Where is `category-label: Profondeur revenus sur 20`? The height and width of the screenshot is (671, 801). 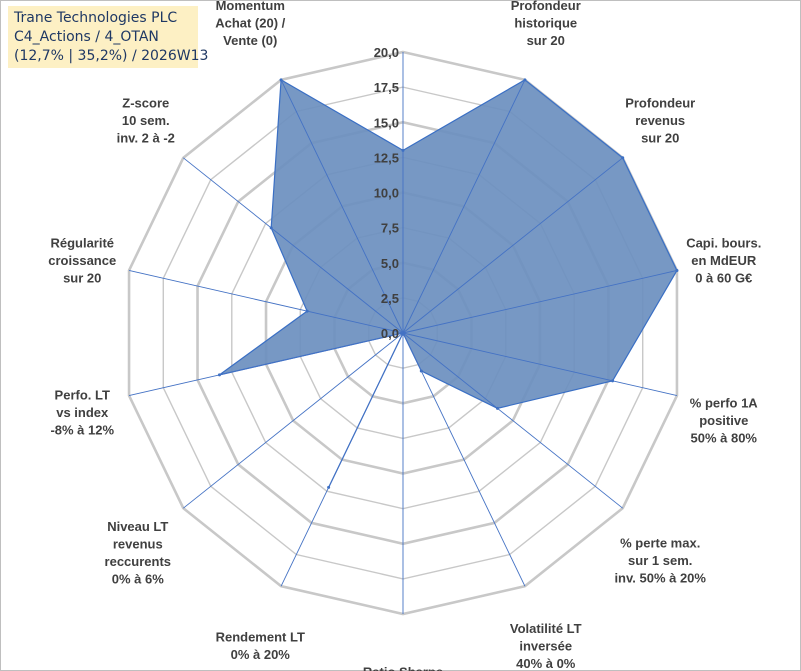 category-label: Profondeur revenus sur 20 is located at coordinates (660, 120).